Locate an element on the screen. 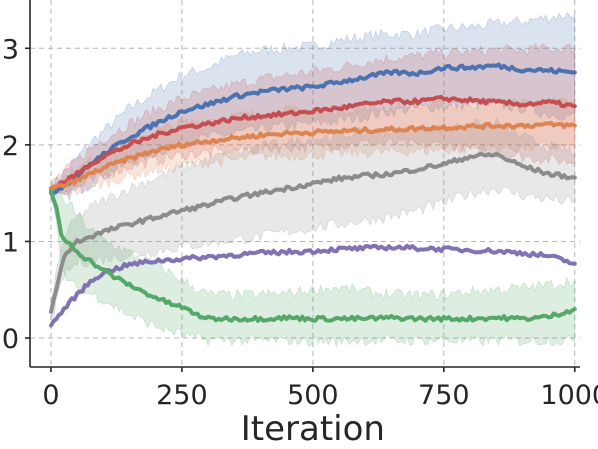  y-tick-label-3: 3 is located at coordinates (10, 49).